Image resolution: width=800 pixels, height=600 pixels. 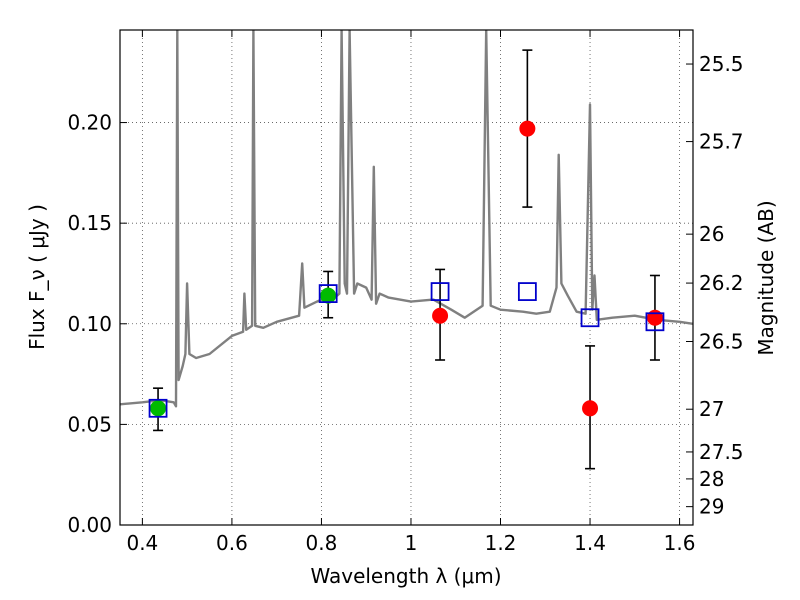 I want to click on y-tick-label: 0.10, so click(x=89, y=324).